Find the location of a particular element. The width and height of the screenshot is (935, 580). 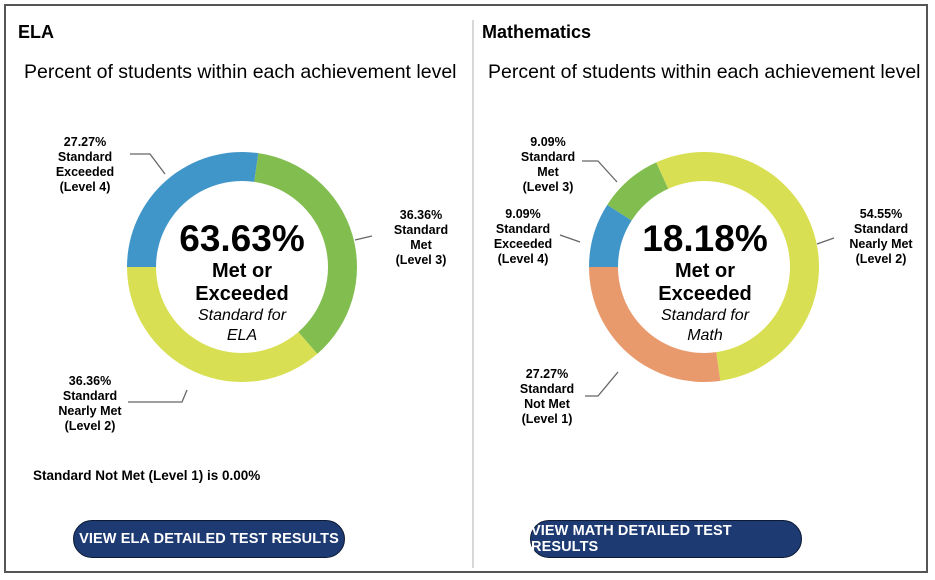

ela-level4-exceeded-segment is located at coordinates (193, 209).